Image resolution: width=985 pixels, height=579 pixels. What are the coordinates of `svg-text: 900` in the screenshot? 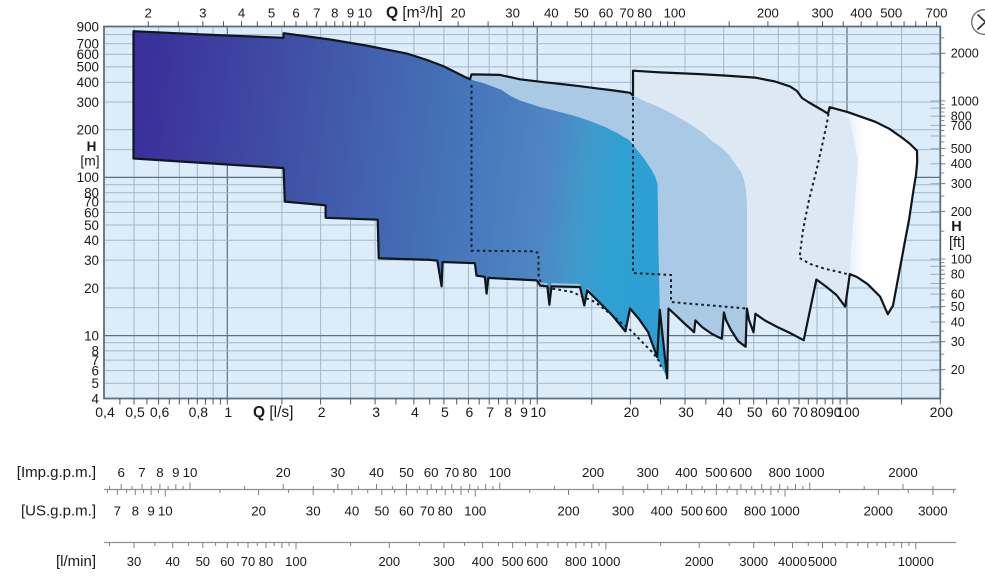 It's located at (88, 26).